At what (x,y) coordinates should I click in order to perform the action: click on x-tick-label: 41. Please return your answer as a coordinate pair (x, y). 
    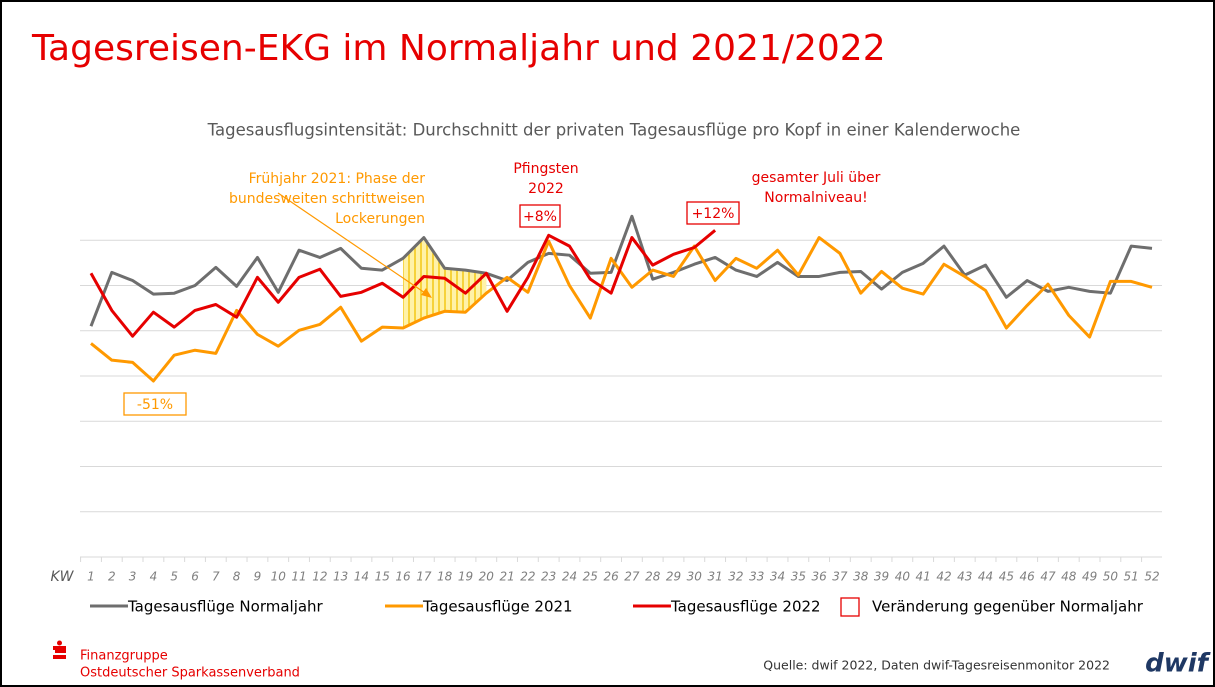
    Looking at the image, I should click on (923, 577).